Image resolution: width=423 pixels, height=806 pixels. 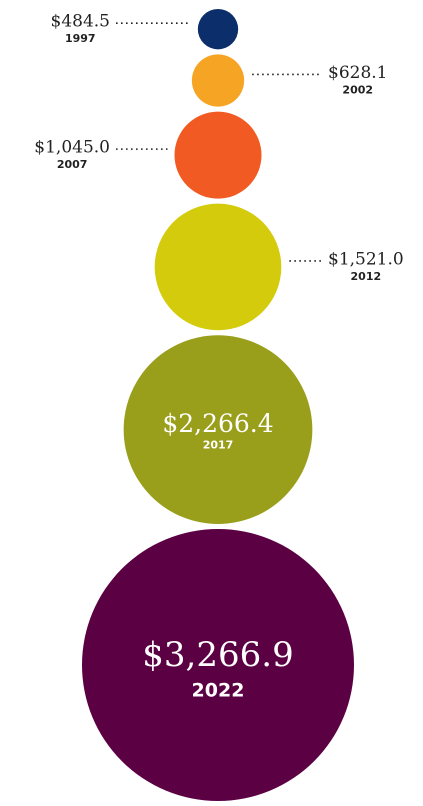 I want to click on value-label: $2,266.4, so click(x=217, y=423).